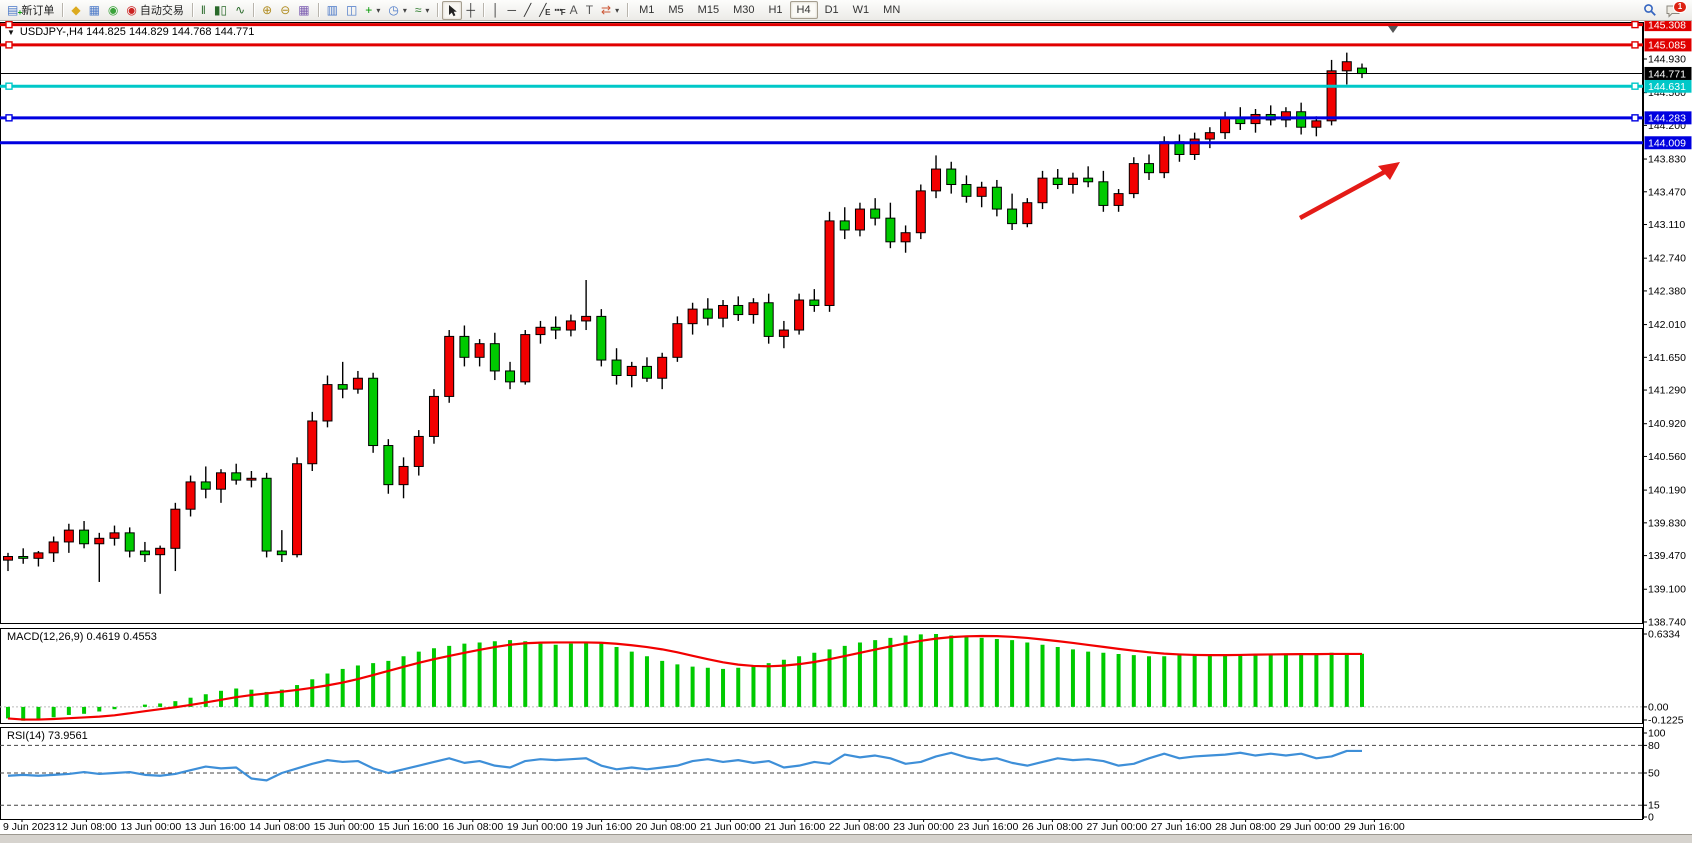 The height and width of the screenshot is (843, 1692). Describe the element at coordinates (372, 10) in the screenshot. I see `add-indicator-button: + ▾` at that location.